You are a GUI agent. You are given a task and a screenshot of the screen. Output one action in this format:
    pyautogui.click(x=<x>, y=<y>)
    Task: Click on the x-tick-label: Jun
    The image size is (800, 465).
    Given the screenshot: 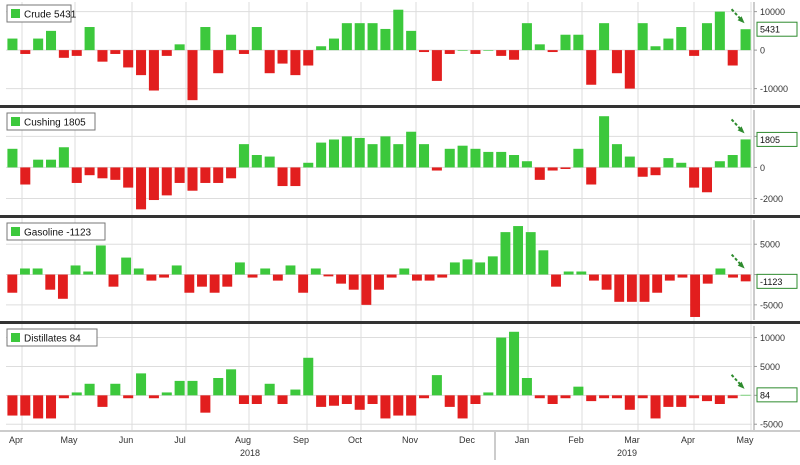 What is the action you would take?
    pyautogui.click(x=126, y=440)
    